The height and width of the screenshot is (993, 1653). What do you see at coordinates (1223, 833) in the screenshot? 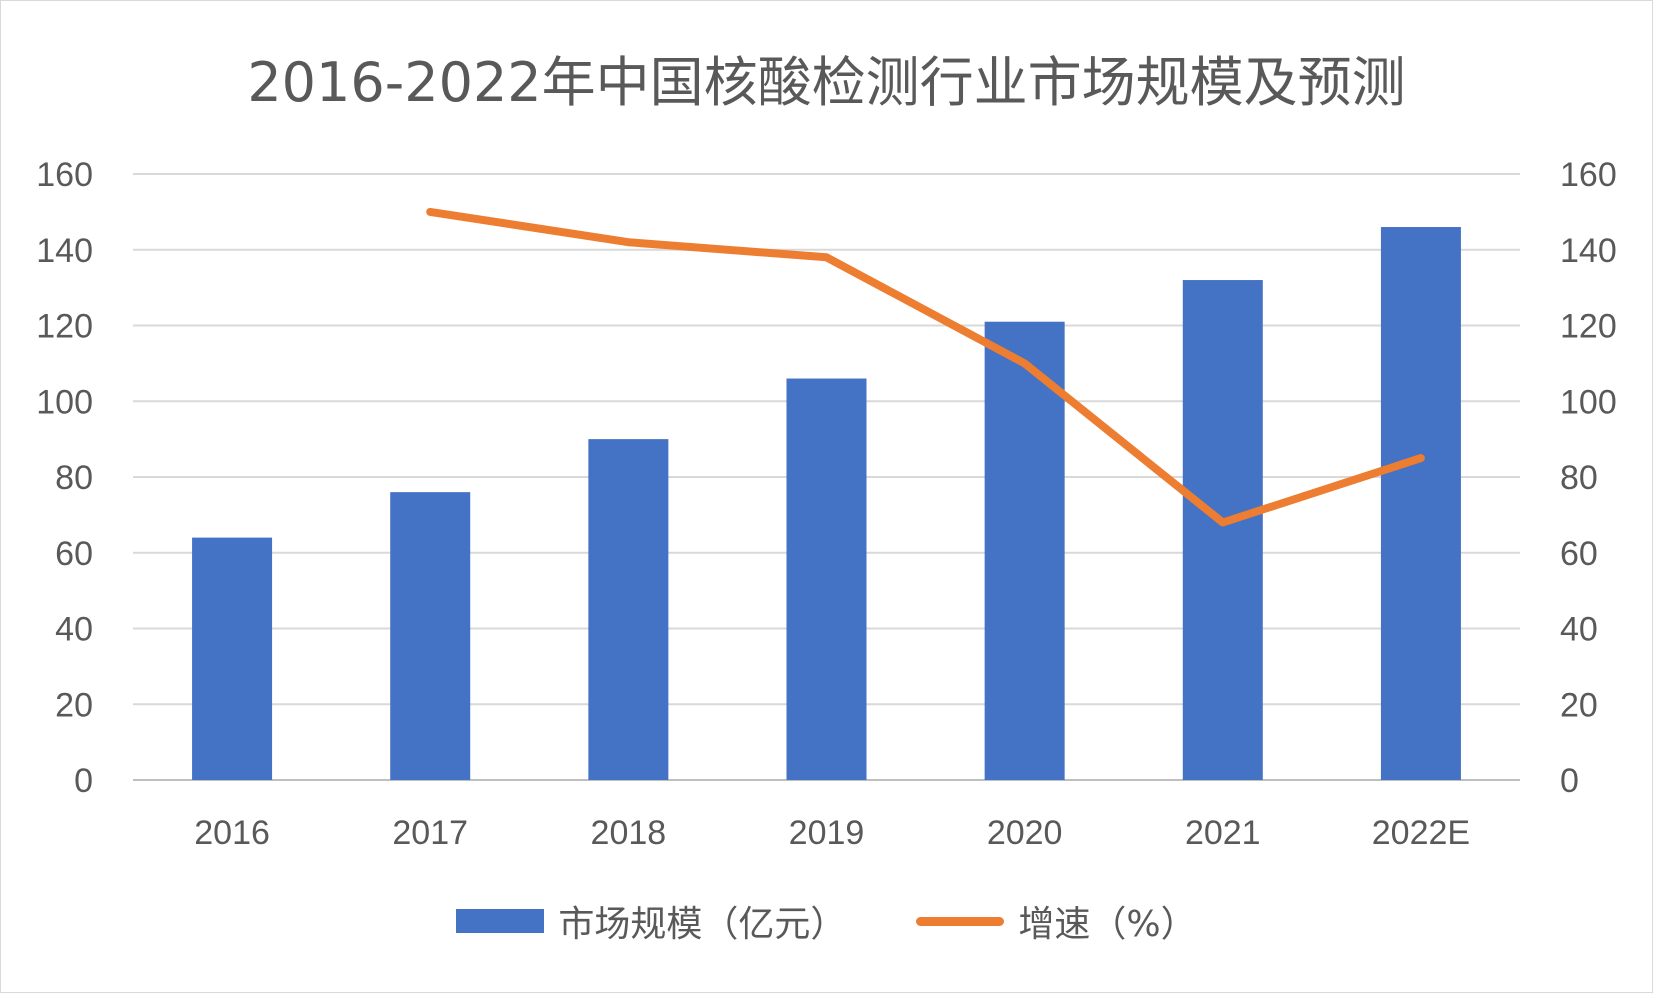
I see `x-axis-tick-label: 2021` at bounding box center [1223, 833].